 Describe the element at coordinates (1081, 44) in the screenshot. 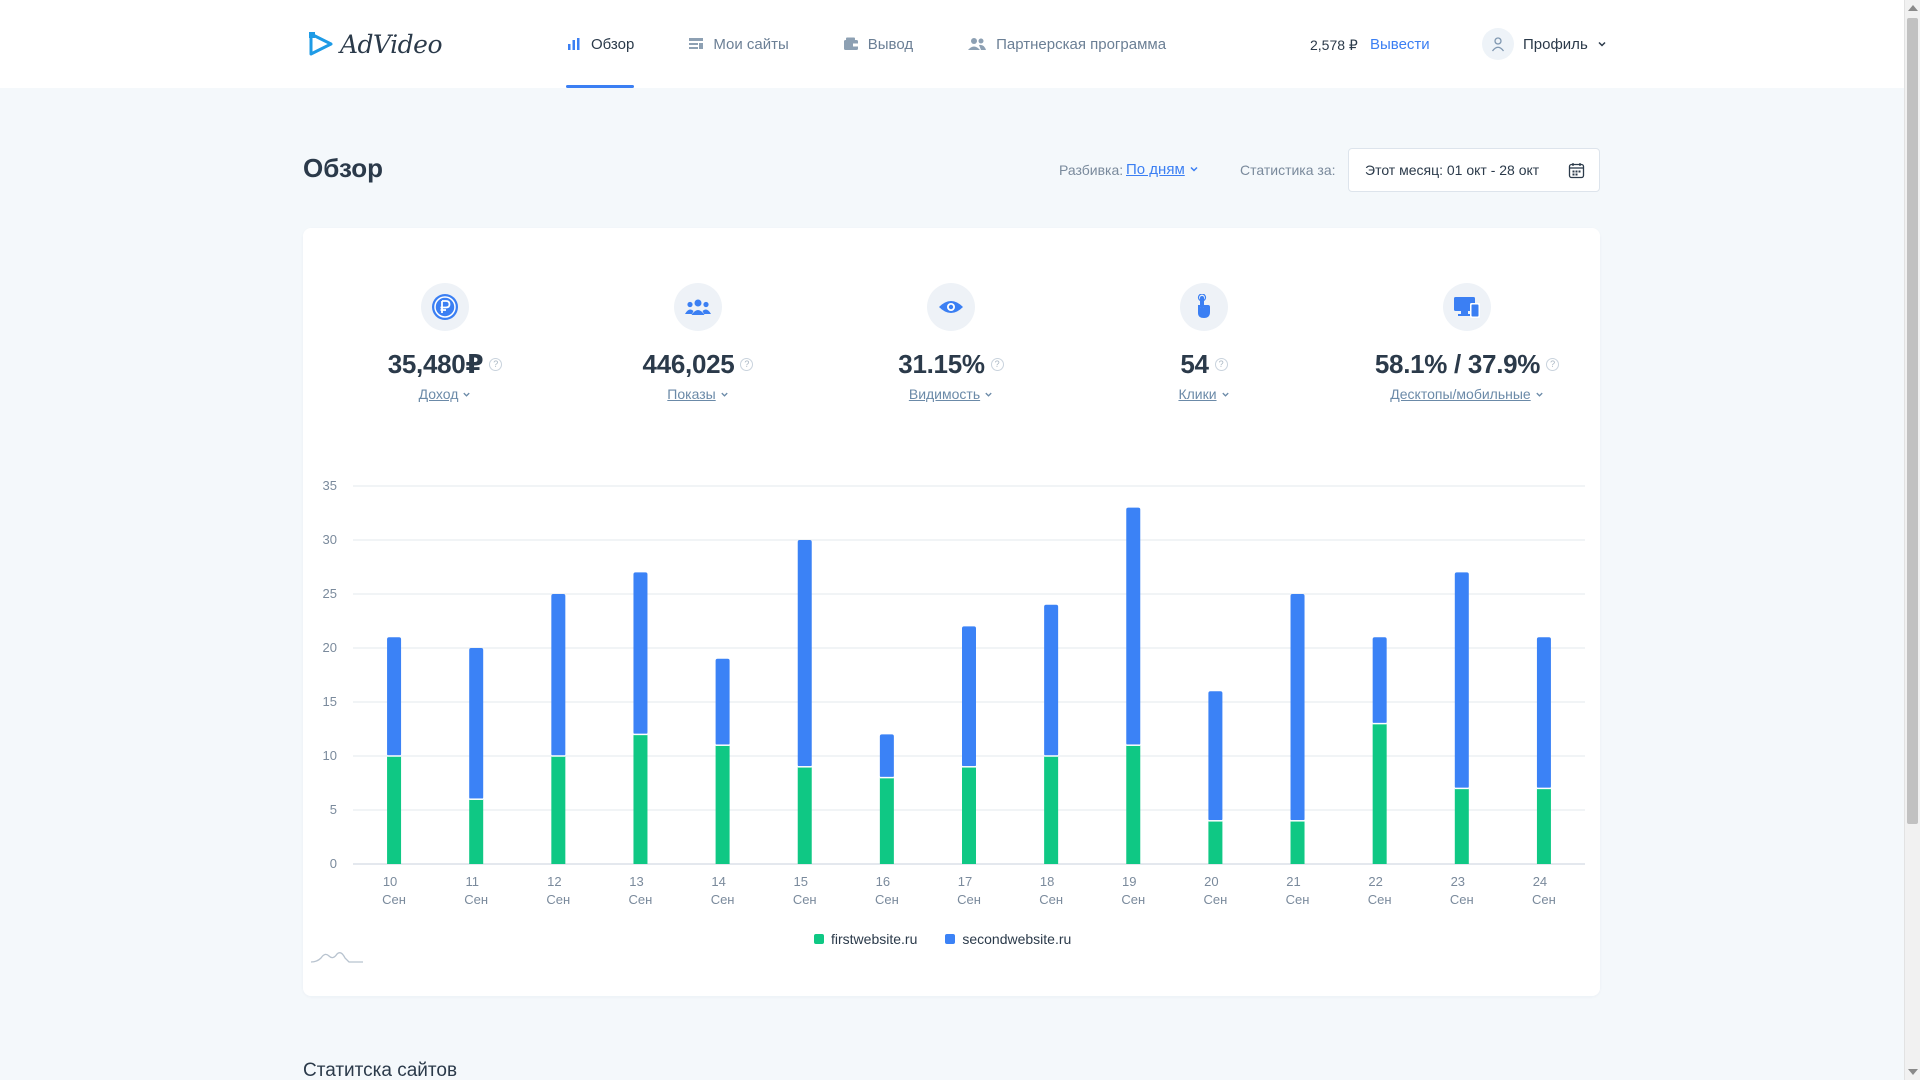

I see `nav-partner-program-label: Партнерская программа` at that location.